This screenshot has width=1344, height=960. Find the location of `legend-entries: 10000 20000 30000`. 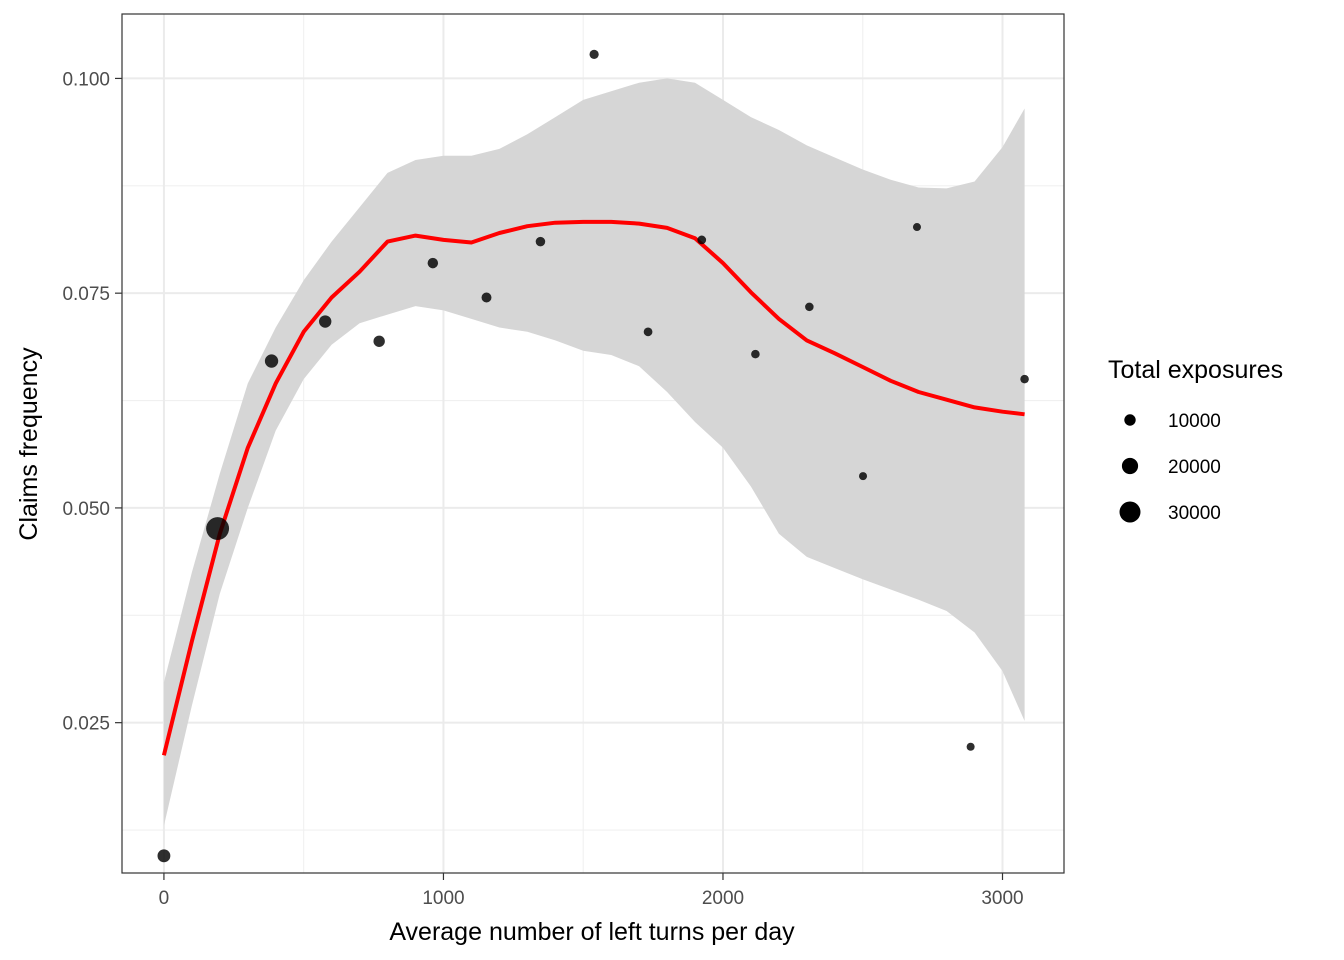

legend-entries: 10000 20000 30000 is located at coordinates (1170, 467).